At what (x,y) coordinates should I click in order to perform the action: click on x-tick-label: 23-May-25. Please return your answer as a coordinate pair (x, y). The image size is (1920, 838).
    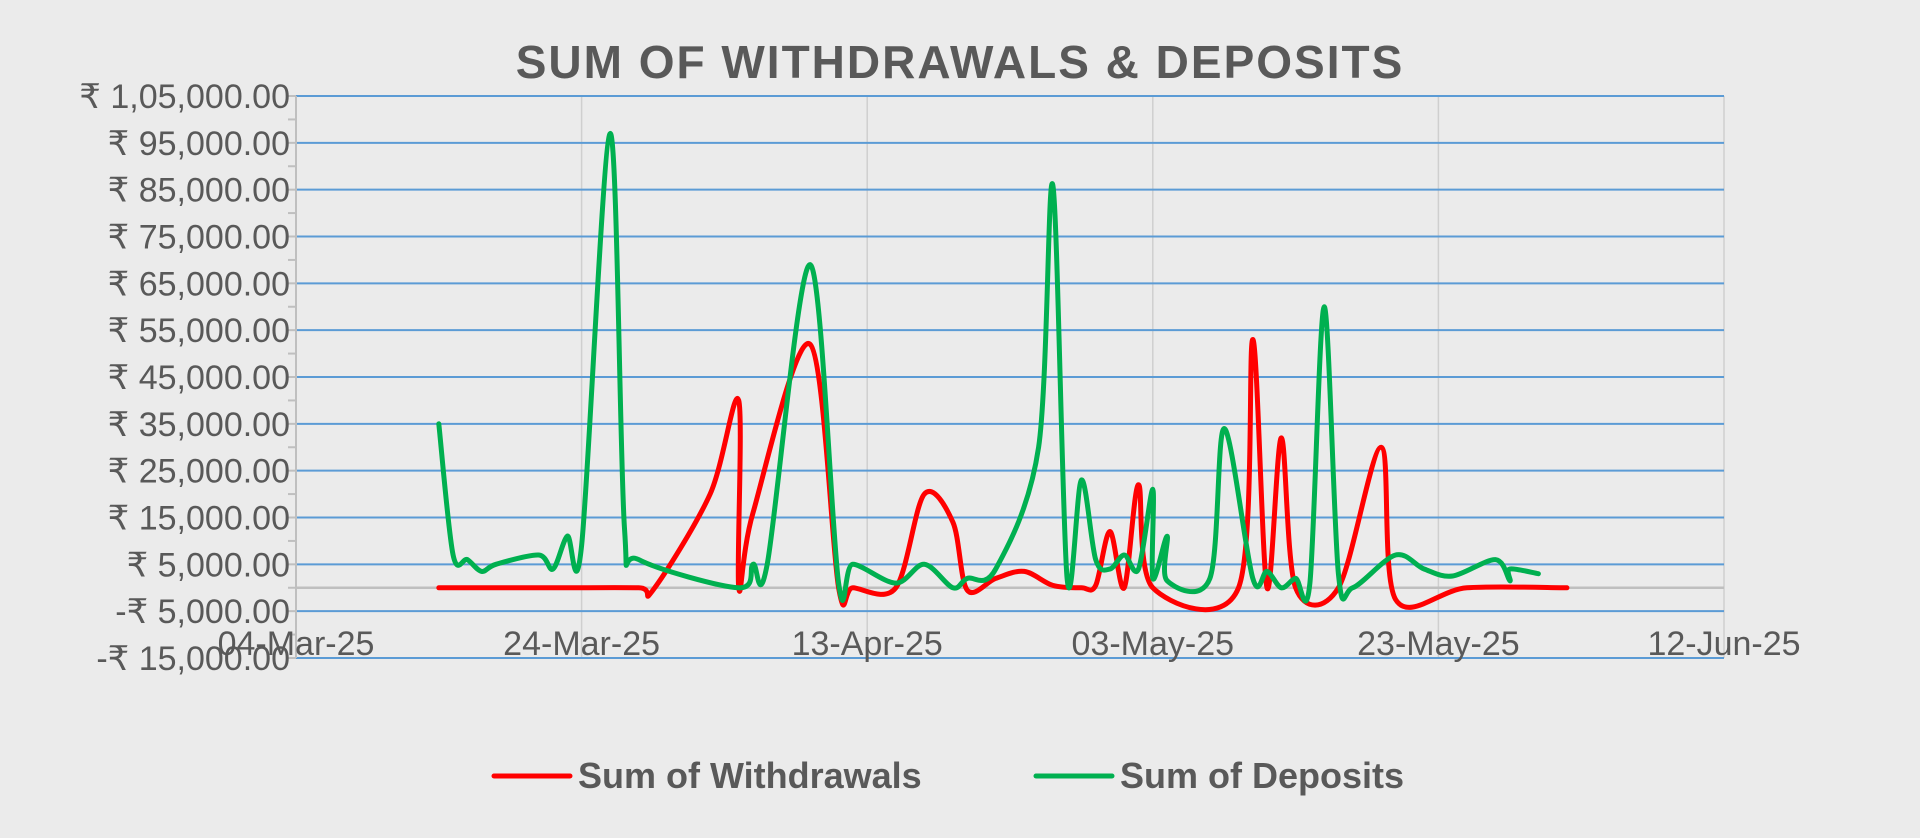
    Looking at the image, I should click on (1438, 644).